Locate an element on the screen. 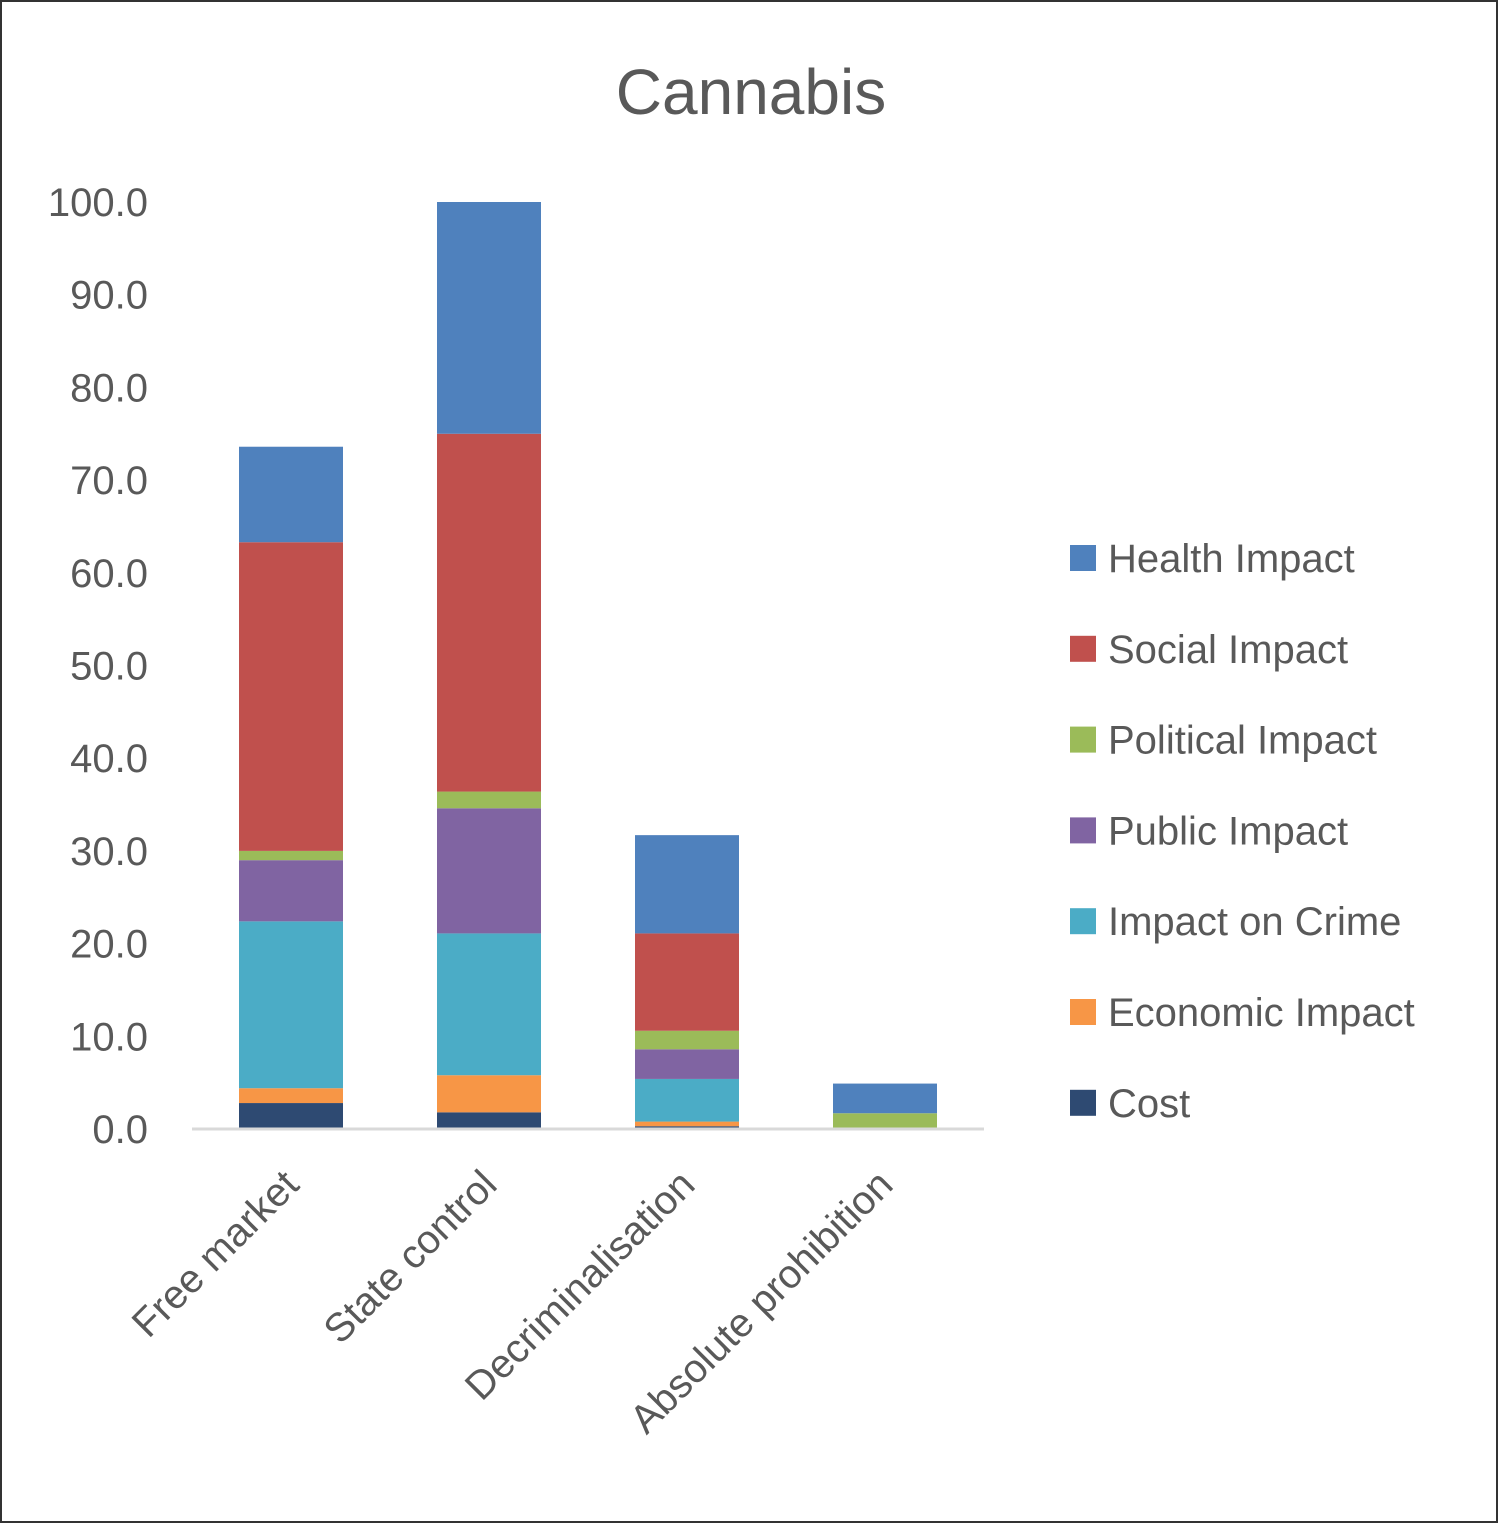 The height and width of the screenshot is (1525, 1498). y-tick-label: 40.0 is located at coordinates (109, 759).